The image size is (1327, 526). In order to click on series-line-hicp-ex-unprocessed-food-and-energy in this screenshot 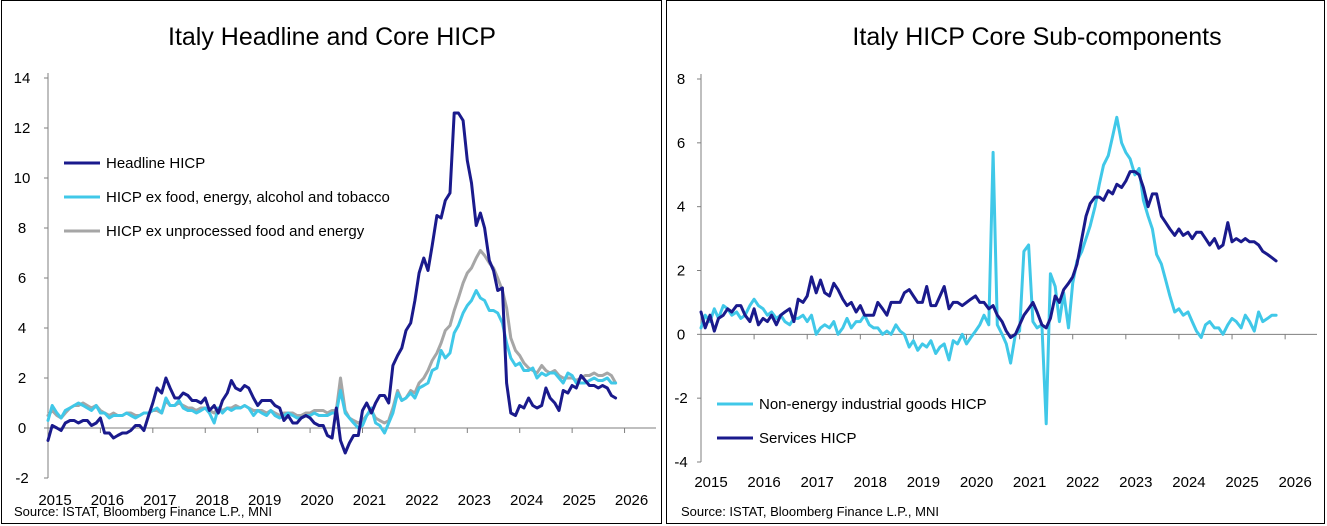, I will do `click(332, 337)`.